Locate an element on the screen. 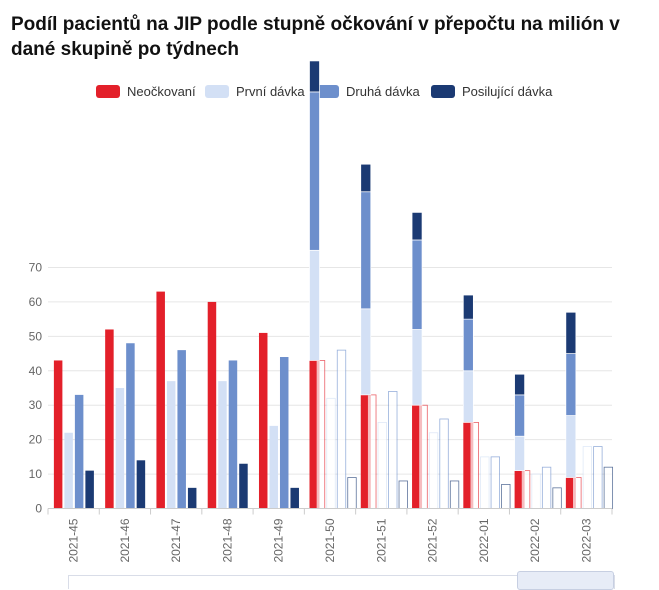  legend-label: První dávka is located at coordinates (270, 91).